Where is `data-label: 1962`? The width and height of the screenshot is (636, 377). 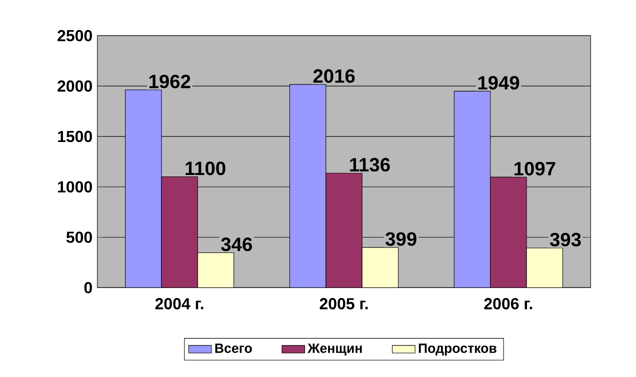 data-label: 1962 is located at coordinates (169, 81).